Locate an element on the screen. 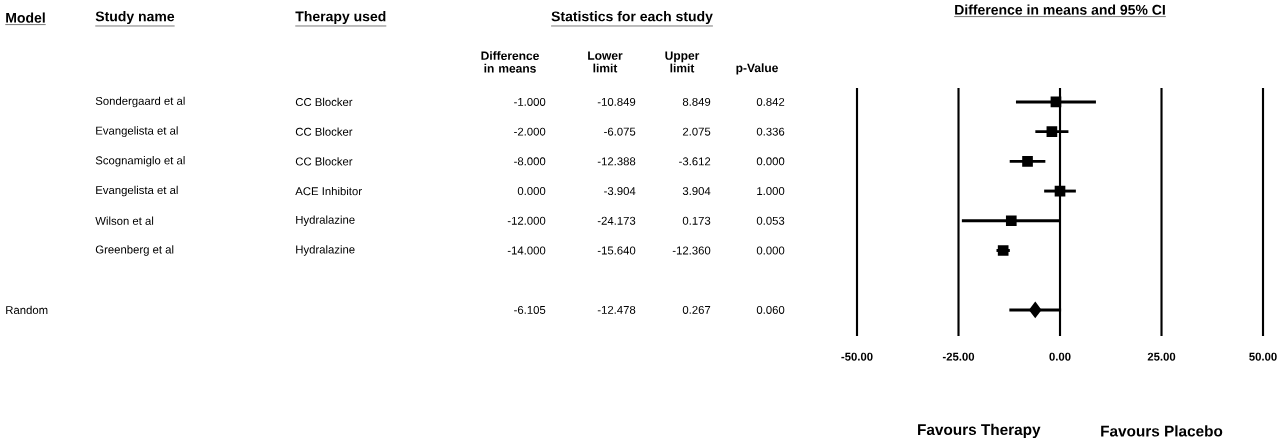  text: 0.336 is located at coordinates (770, 131).